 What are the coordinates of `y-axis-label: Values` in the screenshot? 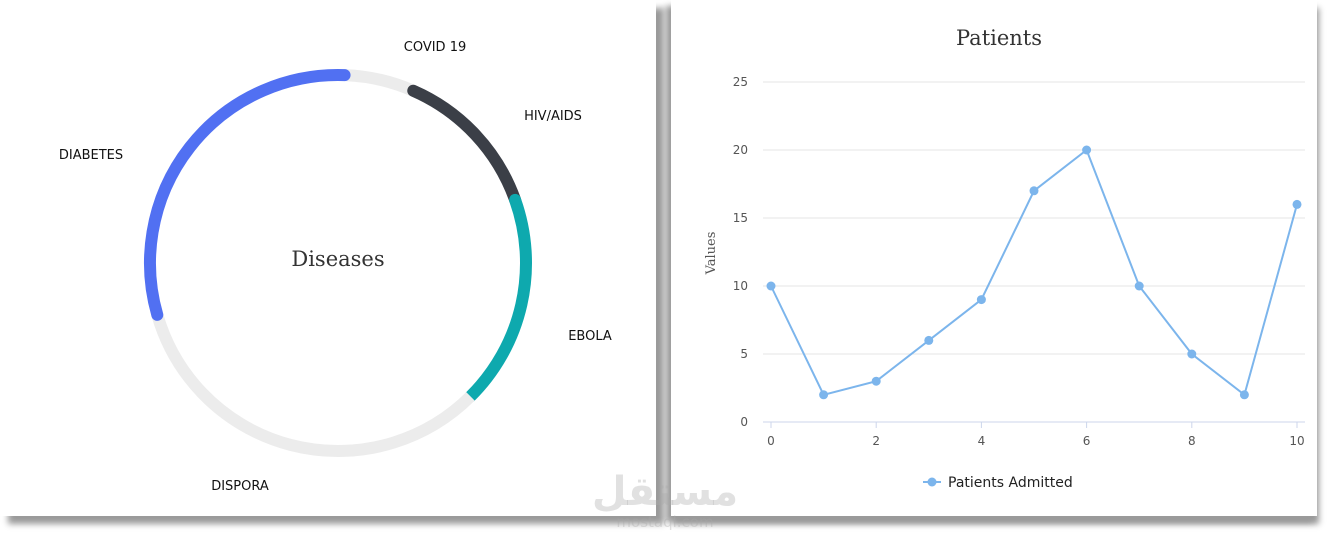 It's located at (711, 254).